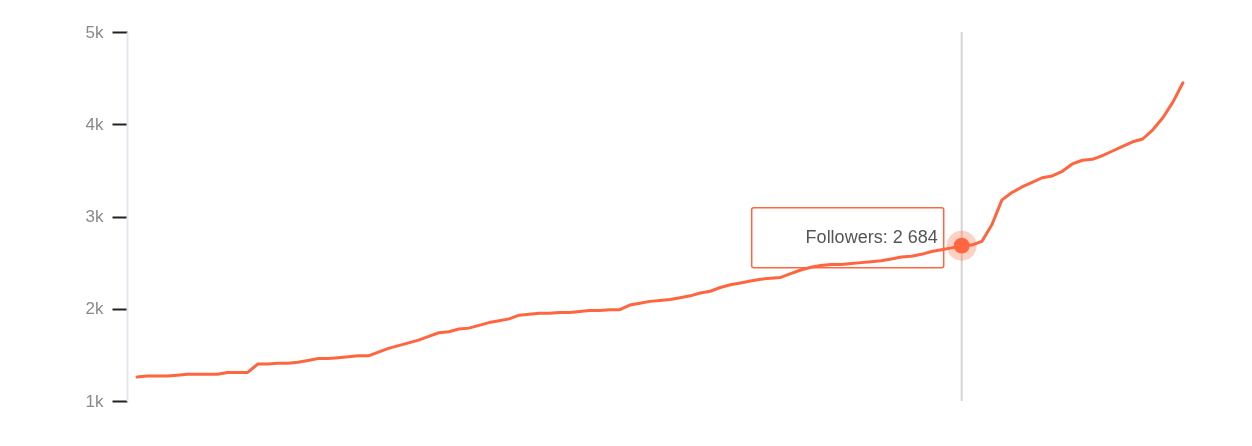 Image resolution: width=1252 pixels, height=446 pixels. I want to click on y-tick-label: 3k, so click(94, 216).